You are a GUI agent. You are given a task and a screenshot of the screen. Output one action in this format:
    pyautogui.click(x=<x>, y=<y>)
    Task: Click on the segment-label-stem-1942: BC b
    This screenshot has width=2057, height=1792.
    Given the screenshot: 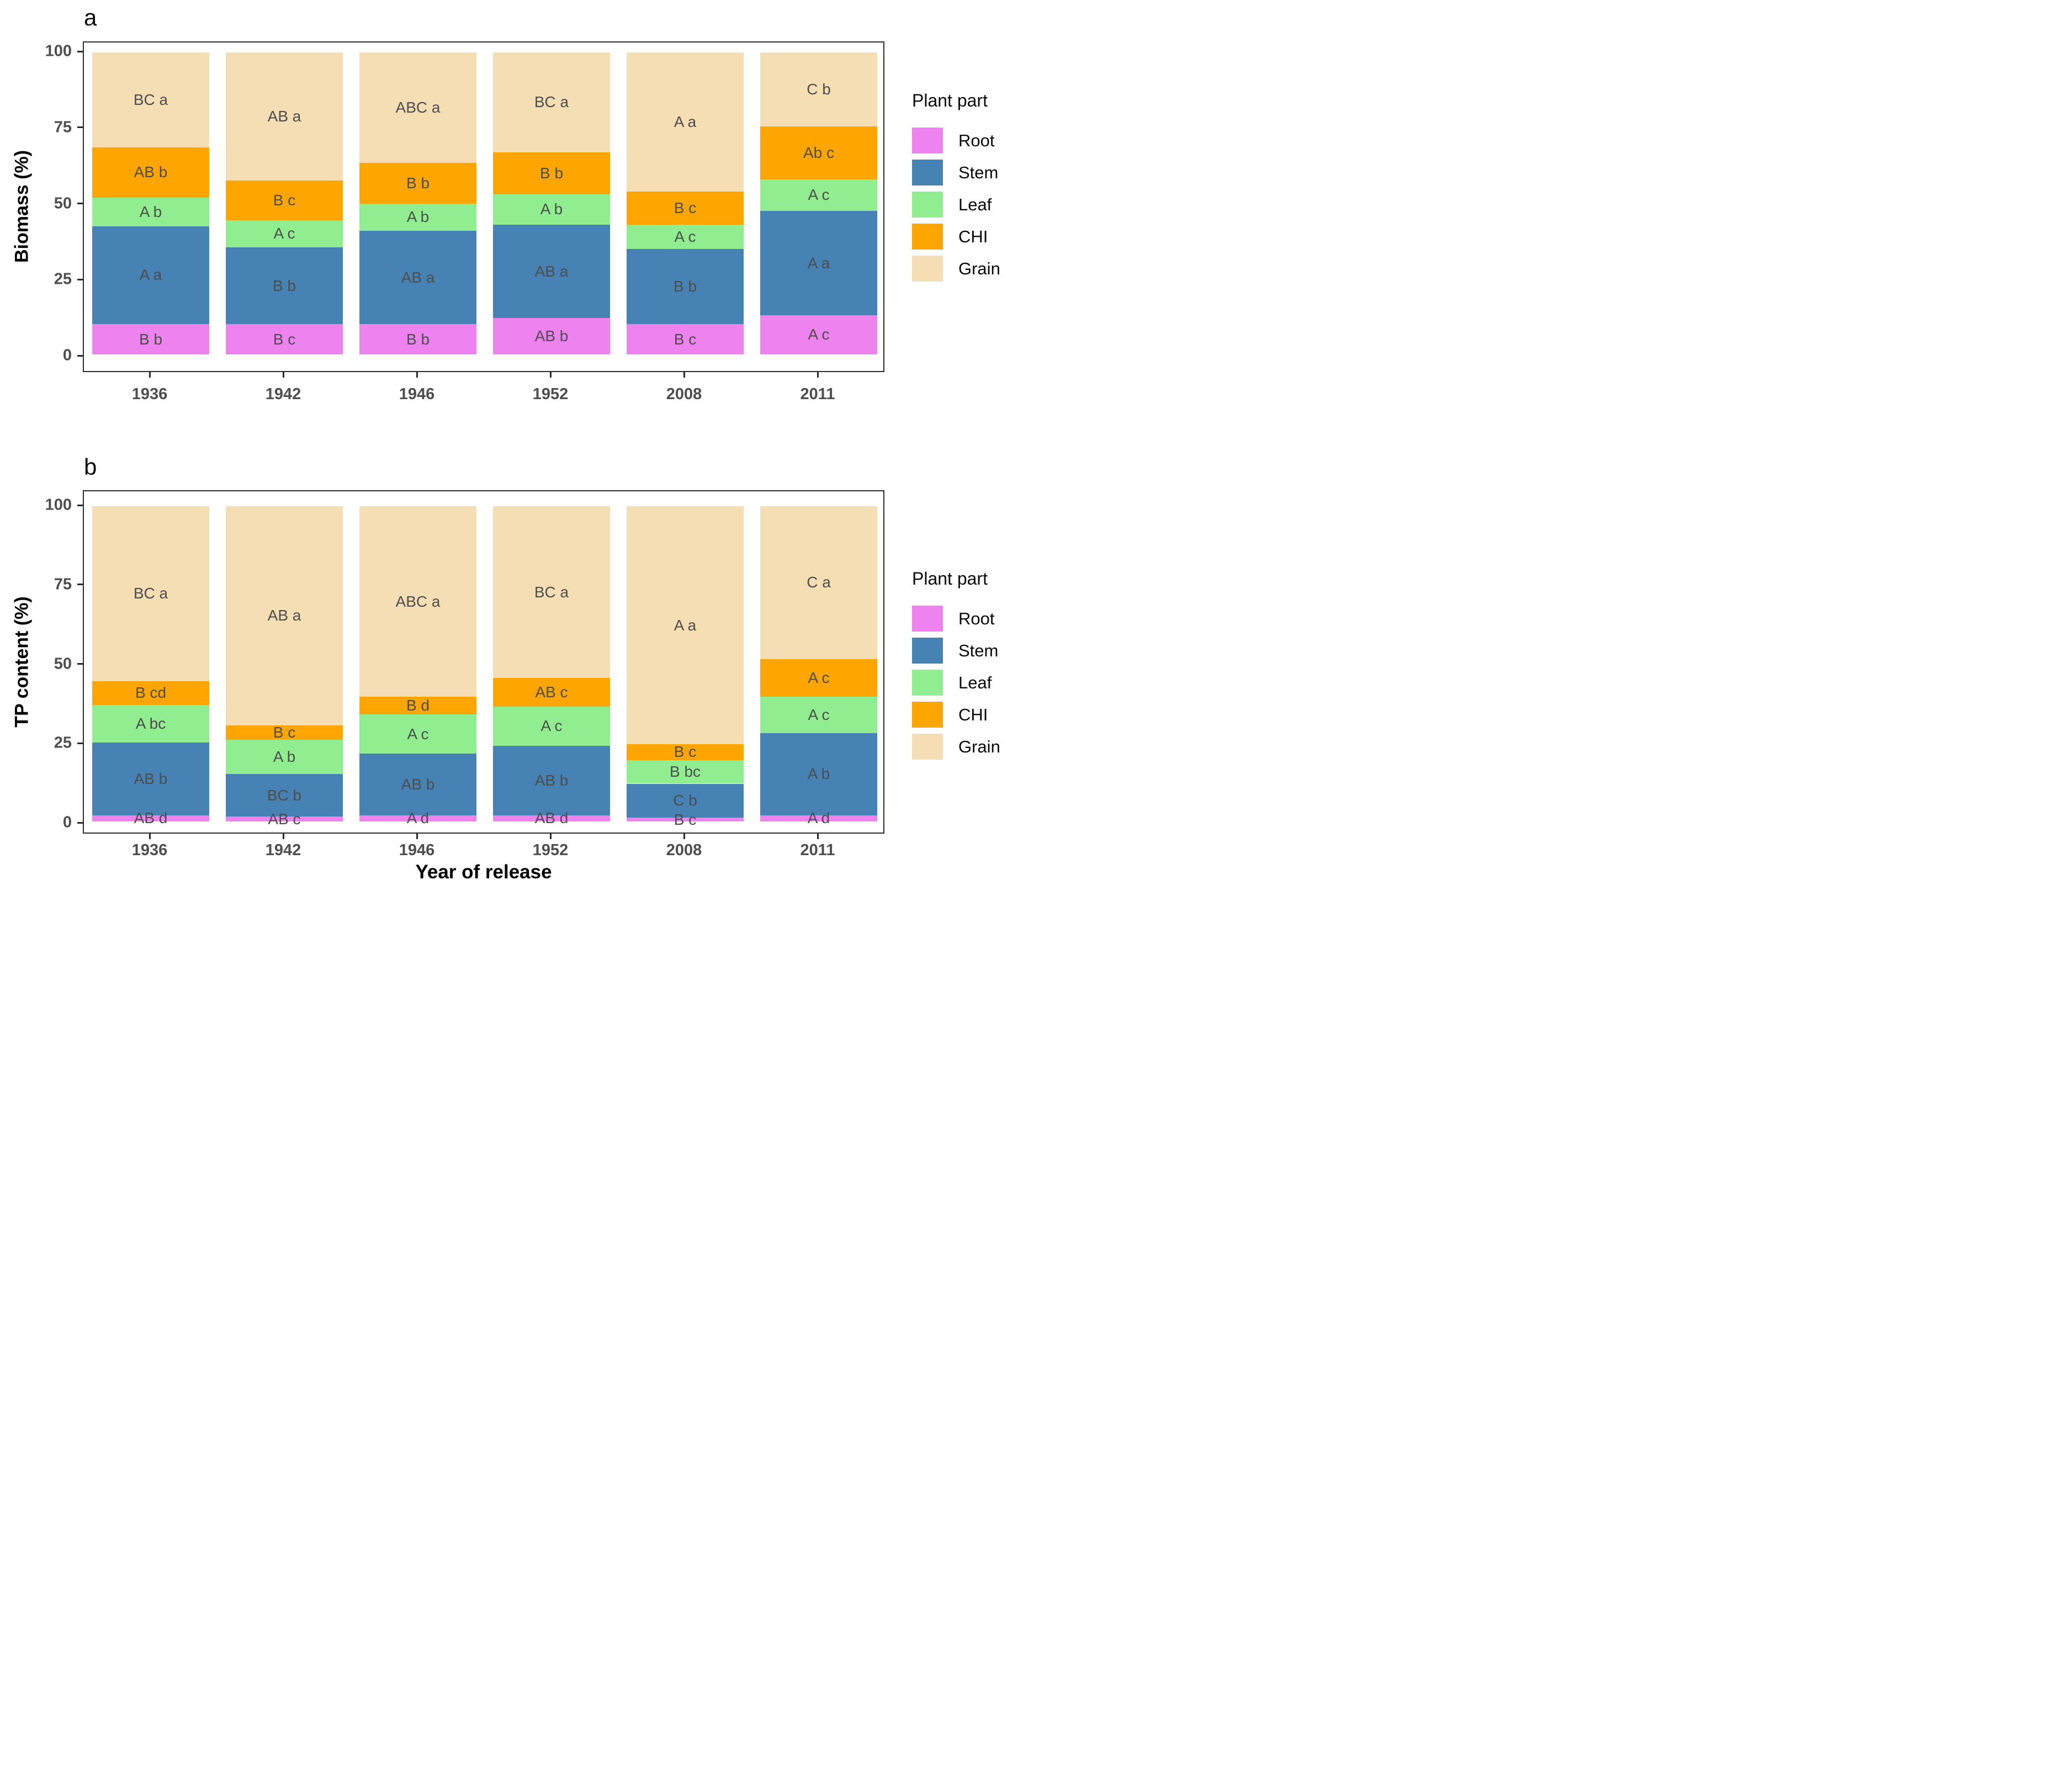 What is the action you would take?
    pyautogui.click(x=285, y=795)
    